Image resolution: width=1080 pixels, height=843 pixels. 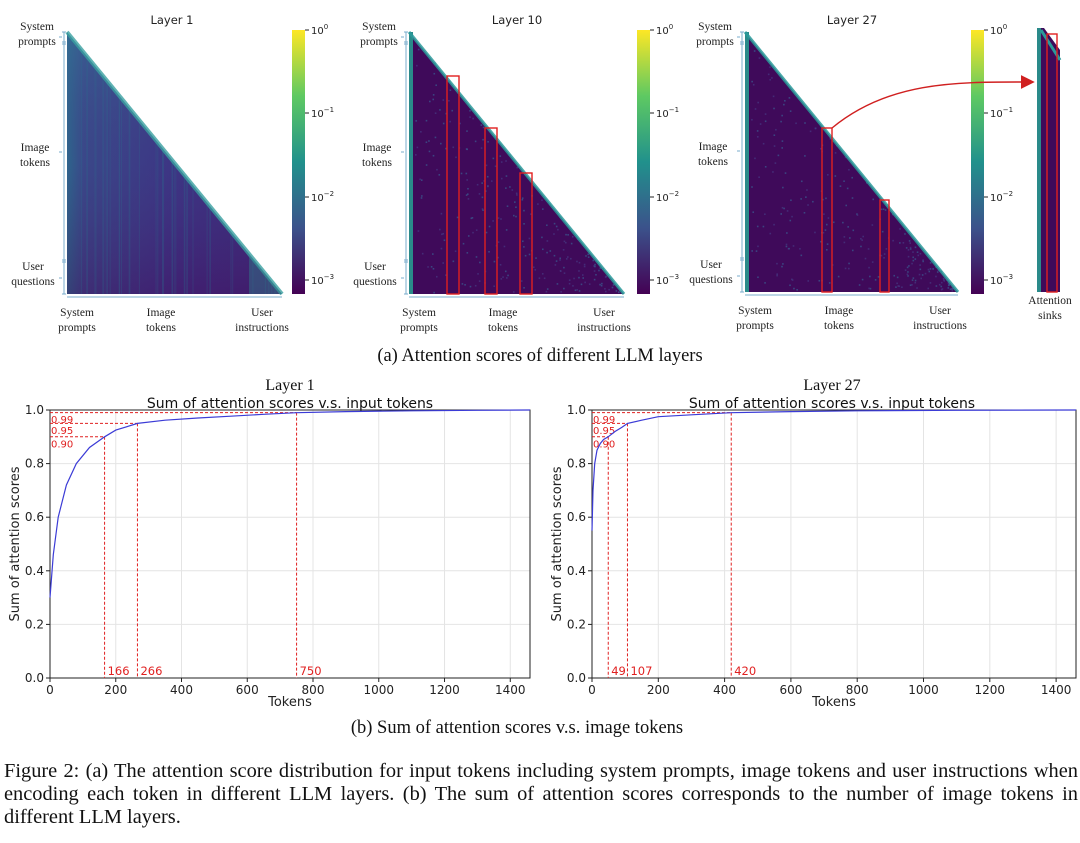 What do you see at coordinates (289, 702) in the screenshot?
I see `x-axis-label: Tokens` at bounding box center [289, 702].